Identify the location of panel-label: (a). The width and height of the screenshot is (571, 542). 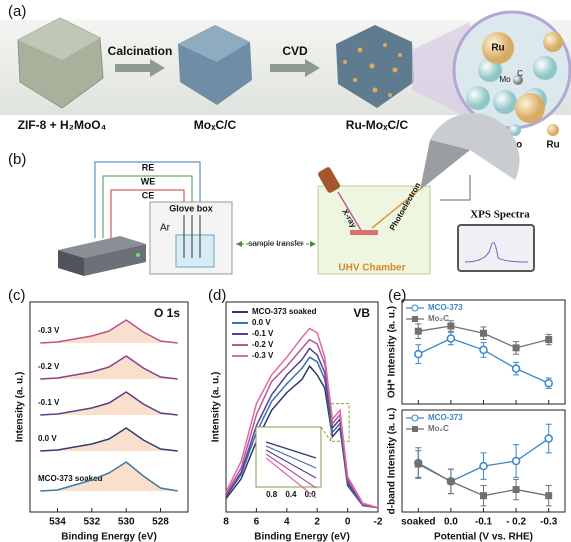
(17, 11).